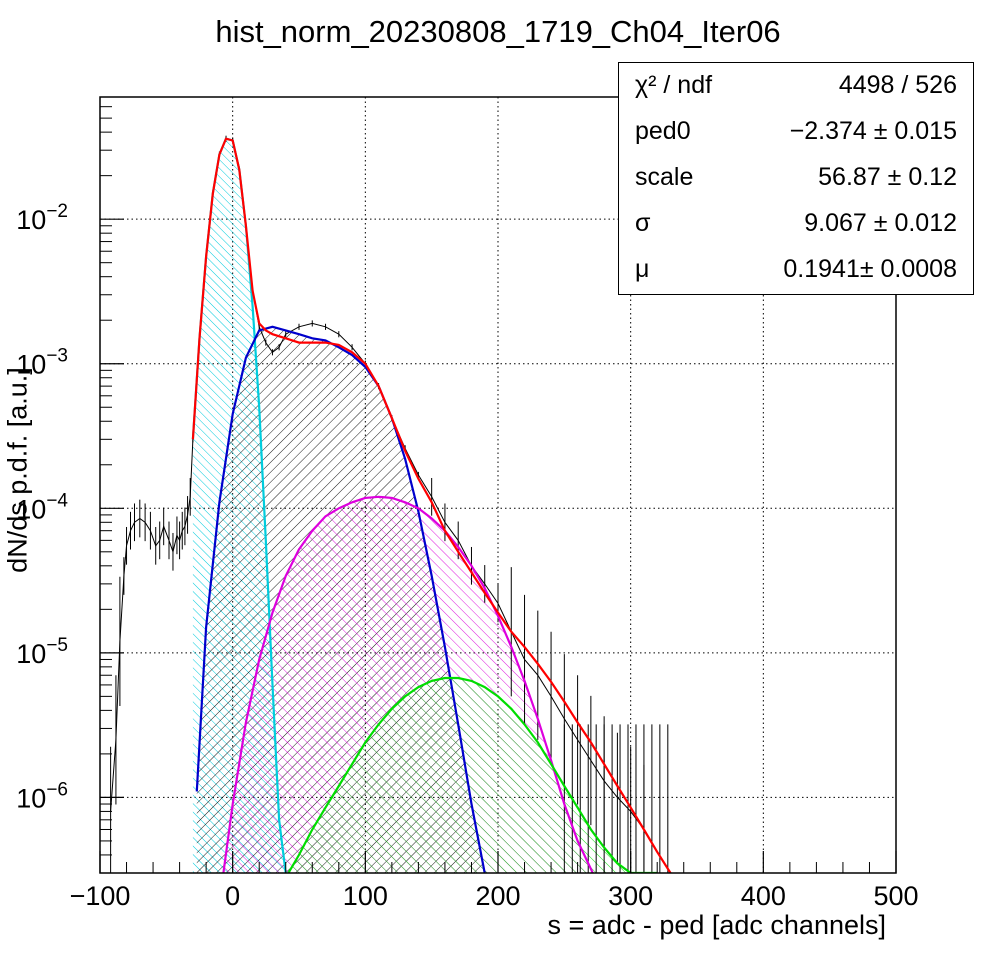  What do you see at coordinates (664, 177) in the screenshot?
I see `stat-label: scale` at bounding box center [664, 177].